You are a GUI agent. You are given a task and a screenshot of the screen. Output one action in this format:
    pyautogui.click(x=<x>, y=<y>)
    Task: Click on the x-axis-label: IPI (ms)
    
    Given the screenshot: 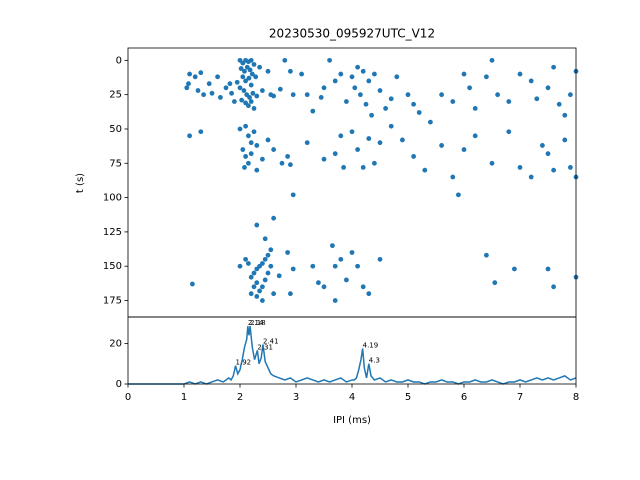 What is the action you would take?
    pyautogui.click(x=352, y=420)
    